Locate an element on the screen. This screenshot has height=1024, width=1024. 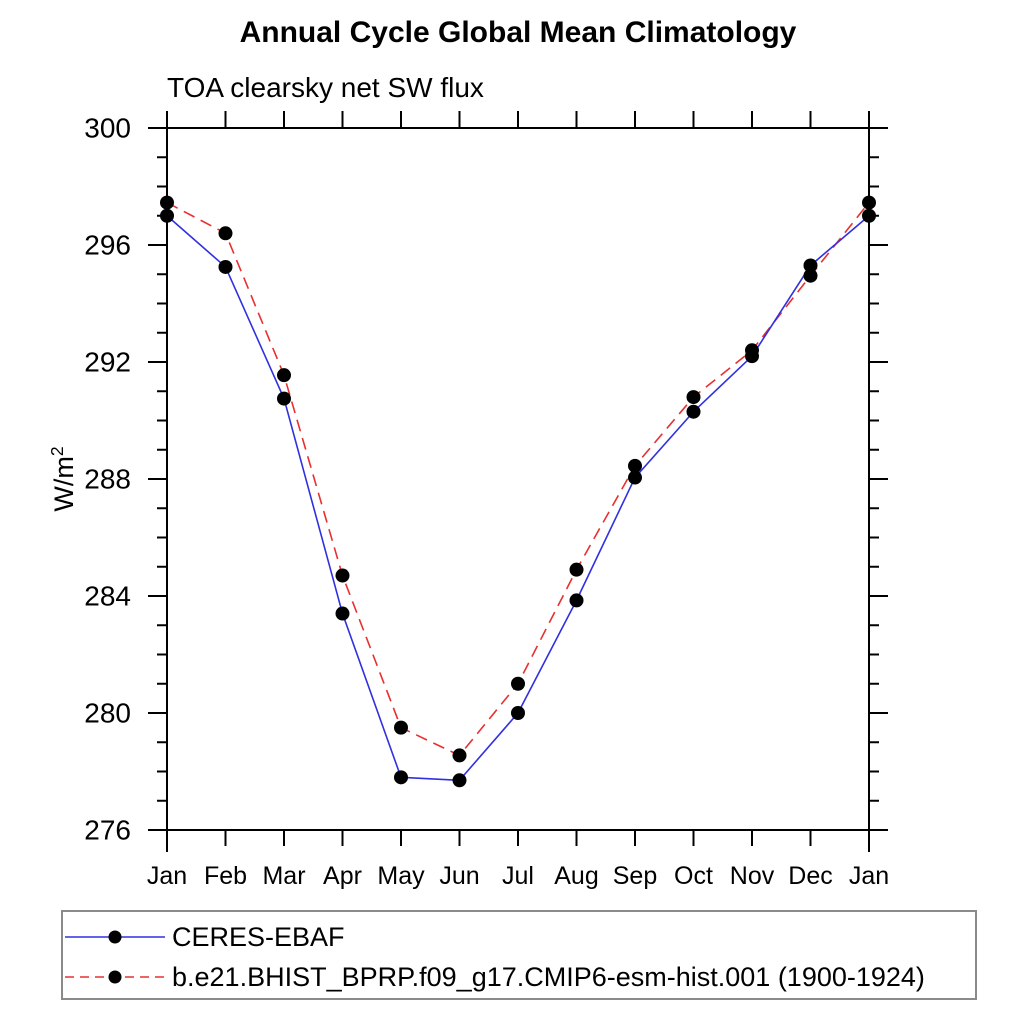
x-tick-label: Nov is located at coordinates (752, 876).